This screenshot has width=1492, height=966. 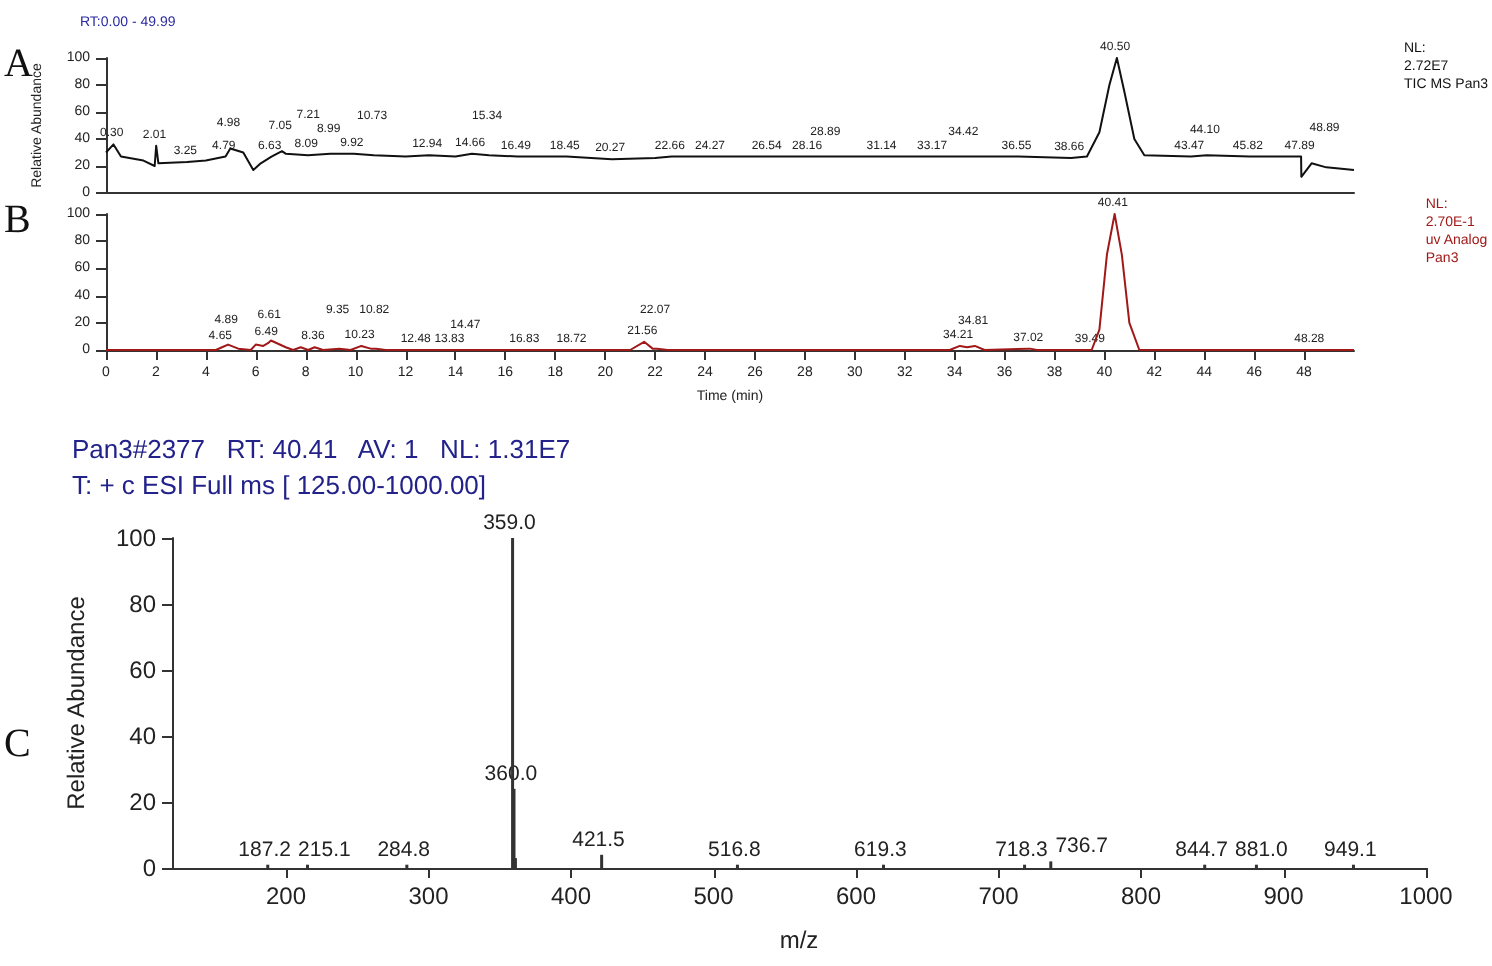 What do you see at coordinates (19, 64) in the screenshot?
I see `text: A` at bounding box center [19, 64].